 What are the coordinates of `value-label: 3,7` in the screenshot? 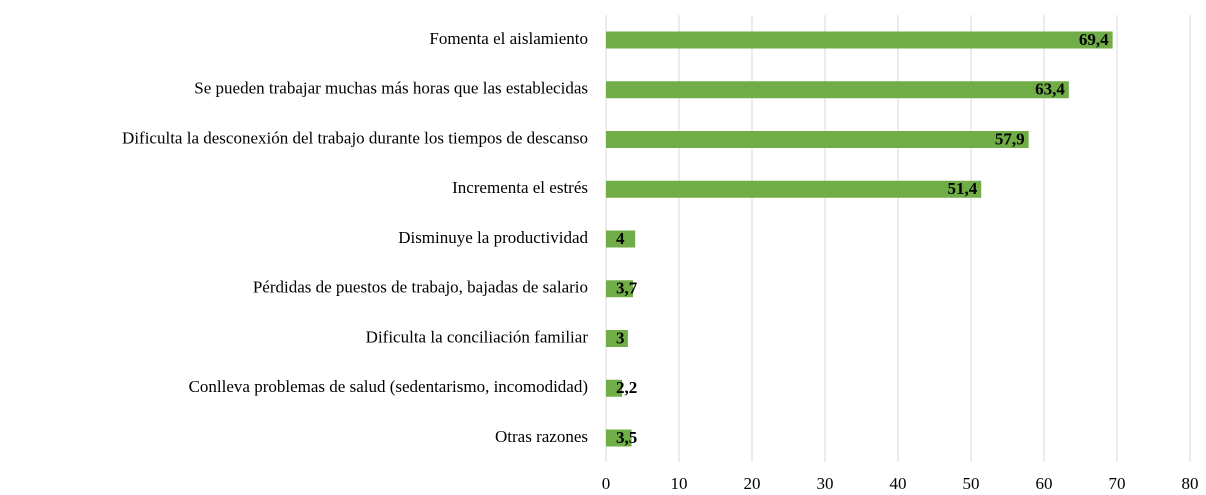 It's located at (627, 288).